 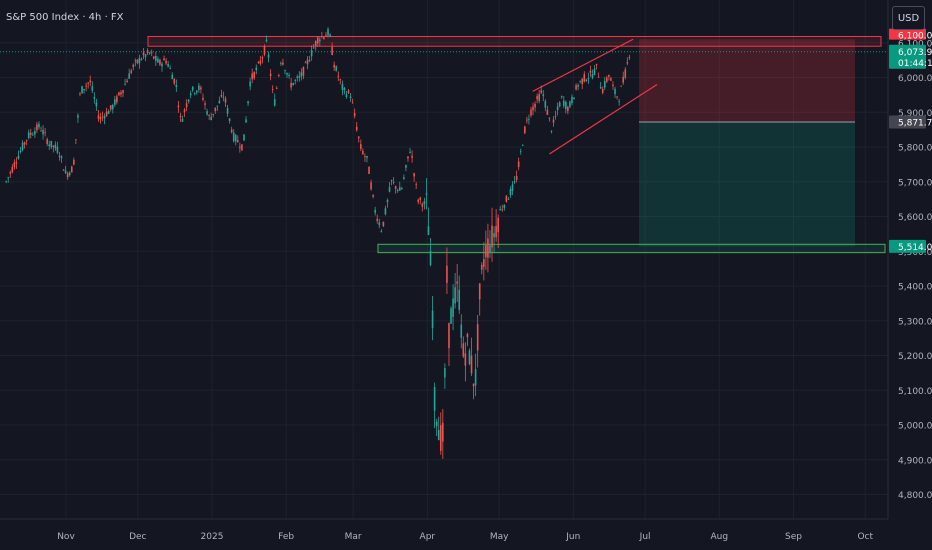 I want to click on top-price-badge-box, so click(x=907, y=34).